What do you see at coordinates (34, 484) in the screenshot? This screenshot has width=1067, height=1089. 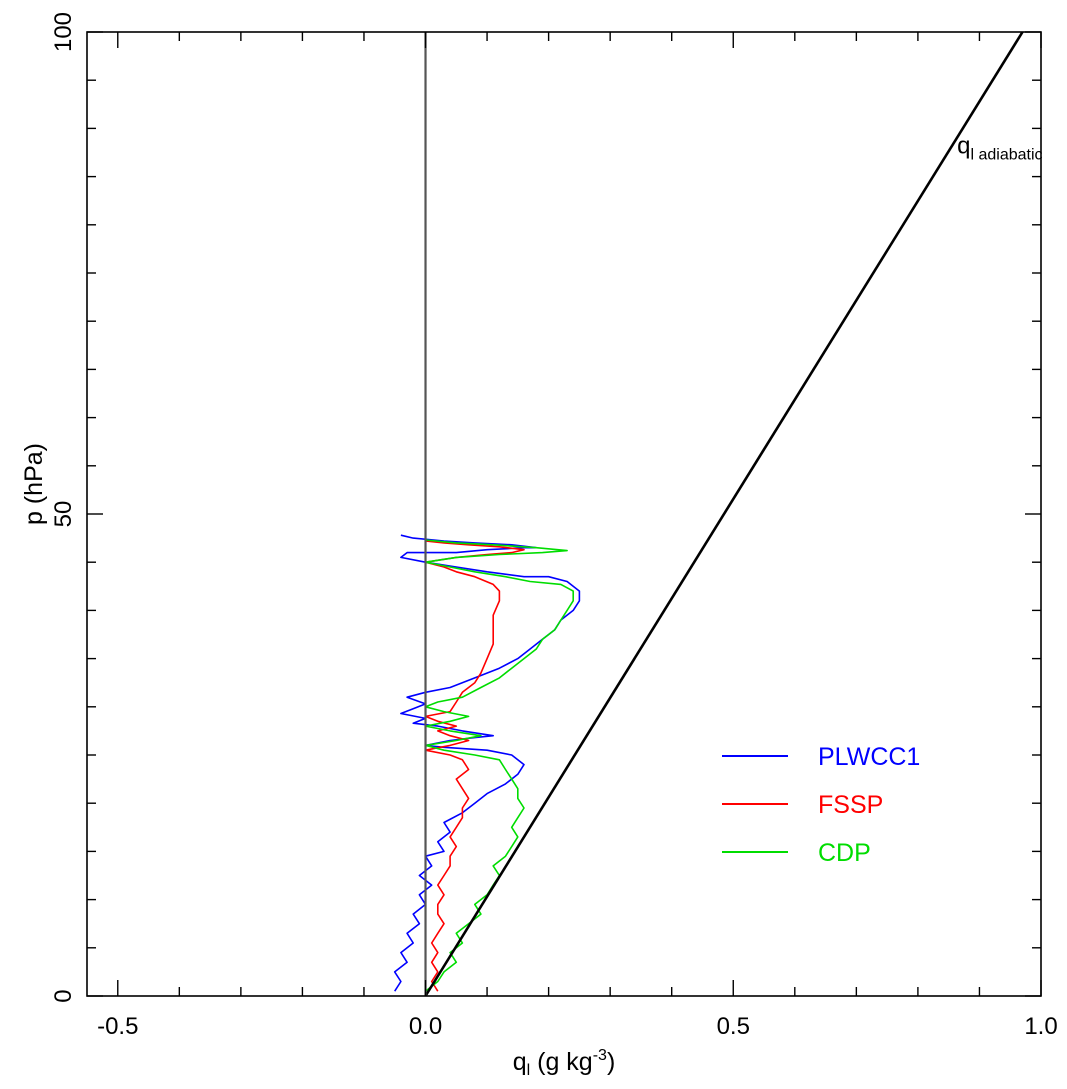 I see `y-axis-label: p (hPa)` at bounding box center [34, 484].